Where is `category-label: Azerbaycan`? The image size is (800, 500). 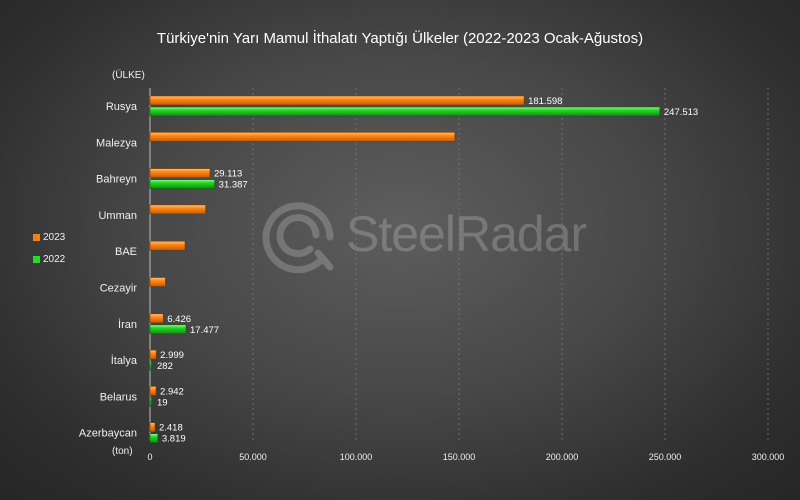
category-label: Azerbaycan is located at coordinates (108, 434).